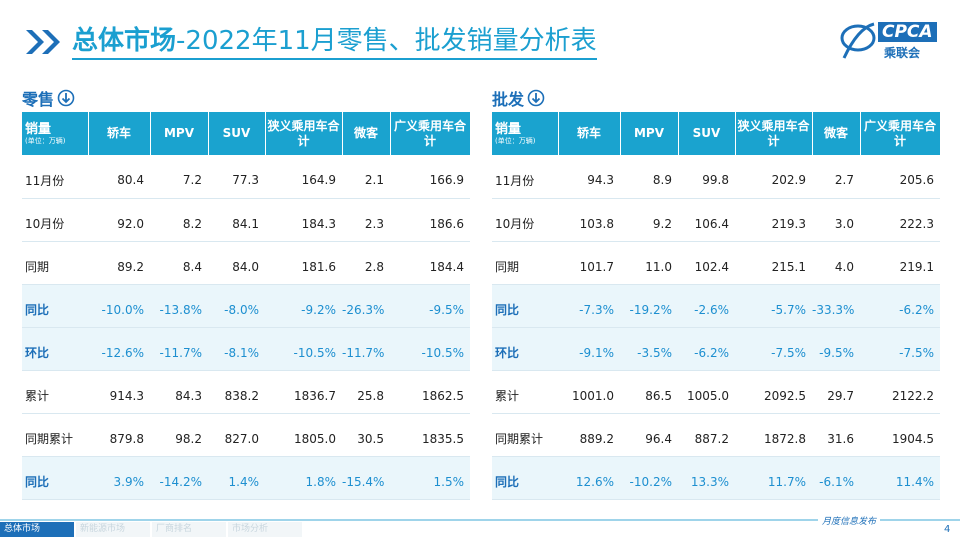  What do you see at coordinates (119, 435) in the screenshot?
I see `cell: 879.8` at bounding box center [119, 435].